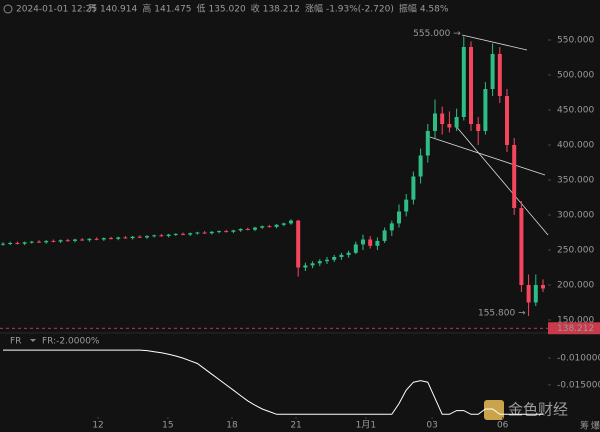  I want to click on y-tick-label: 400.000, so click(575, 146).